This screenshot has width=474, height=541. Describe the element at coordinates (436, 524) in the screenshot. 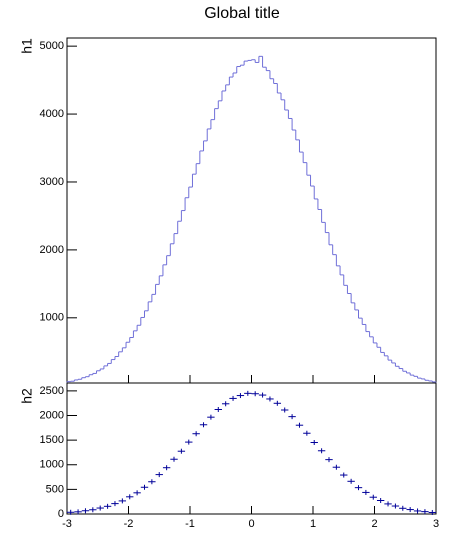

I see `x-tick-label: 3` at that location.